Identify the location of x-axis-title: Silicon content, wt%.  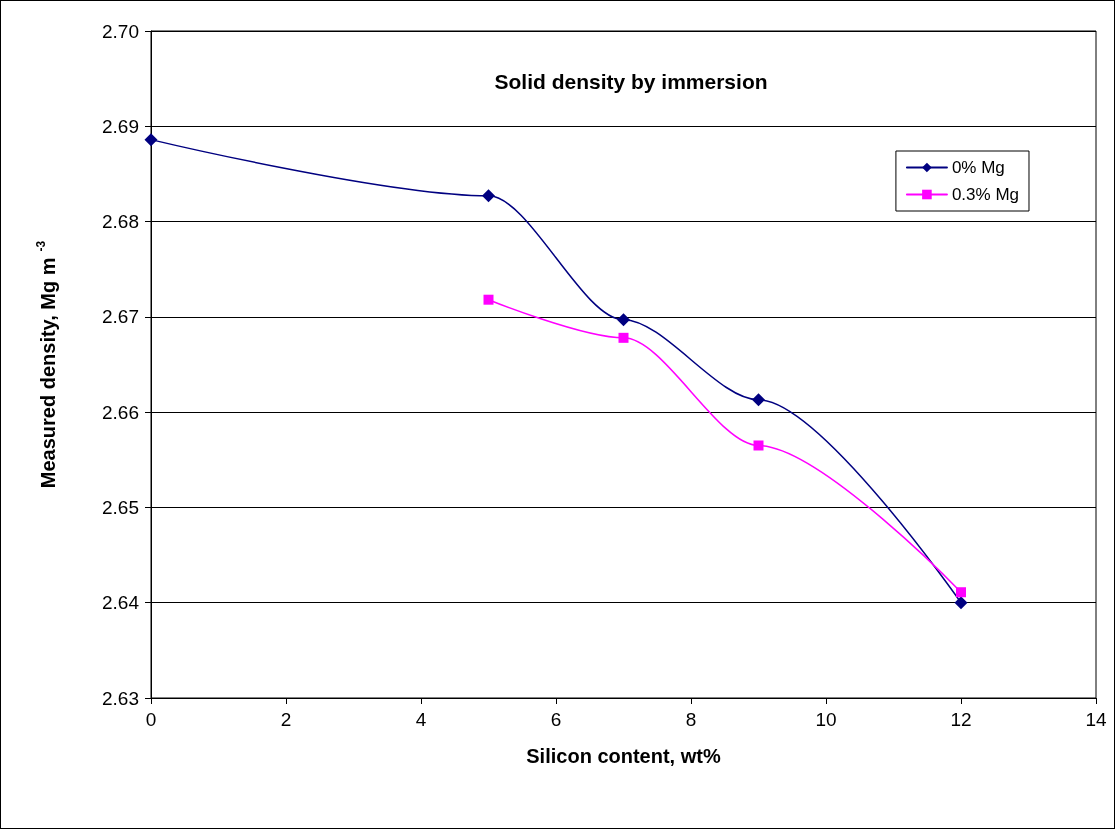
(623, 756).